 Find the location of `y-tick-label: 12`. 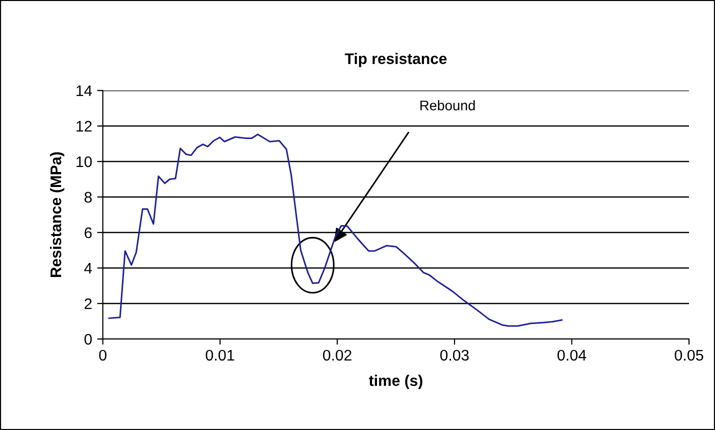

y-tick-label: 12 is located at coordinates (84, 126).